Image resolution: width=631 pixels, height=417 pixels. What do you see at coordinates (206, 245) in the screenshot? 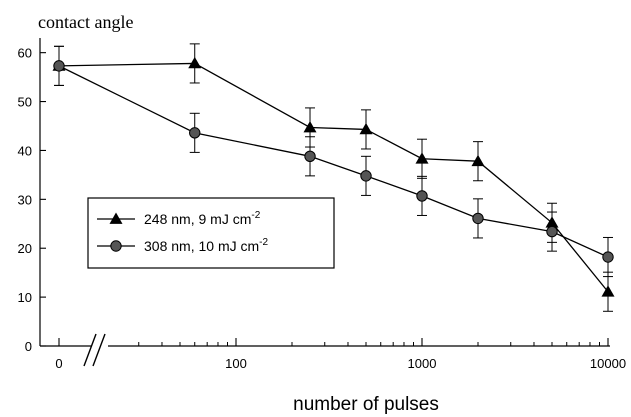
I see `legend-label: 308 nm, 10 mJ cm-2` at bounding box center [206, 245].